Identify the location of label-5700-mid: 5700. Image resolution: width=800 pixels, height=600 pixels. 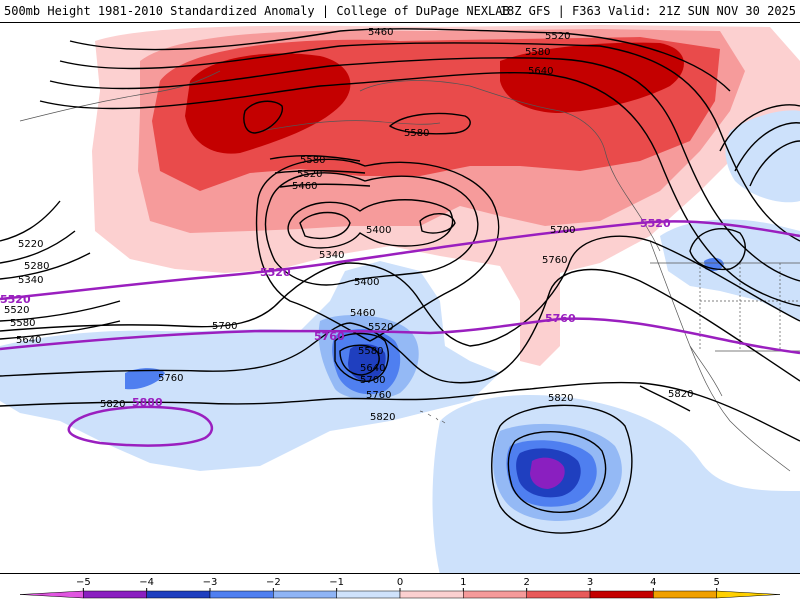
(224, 326).